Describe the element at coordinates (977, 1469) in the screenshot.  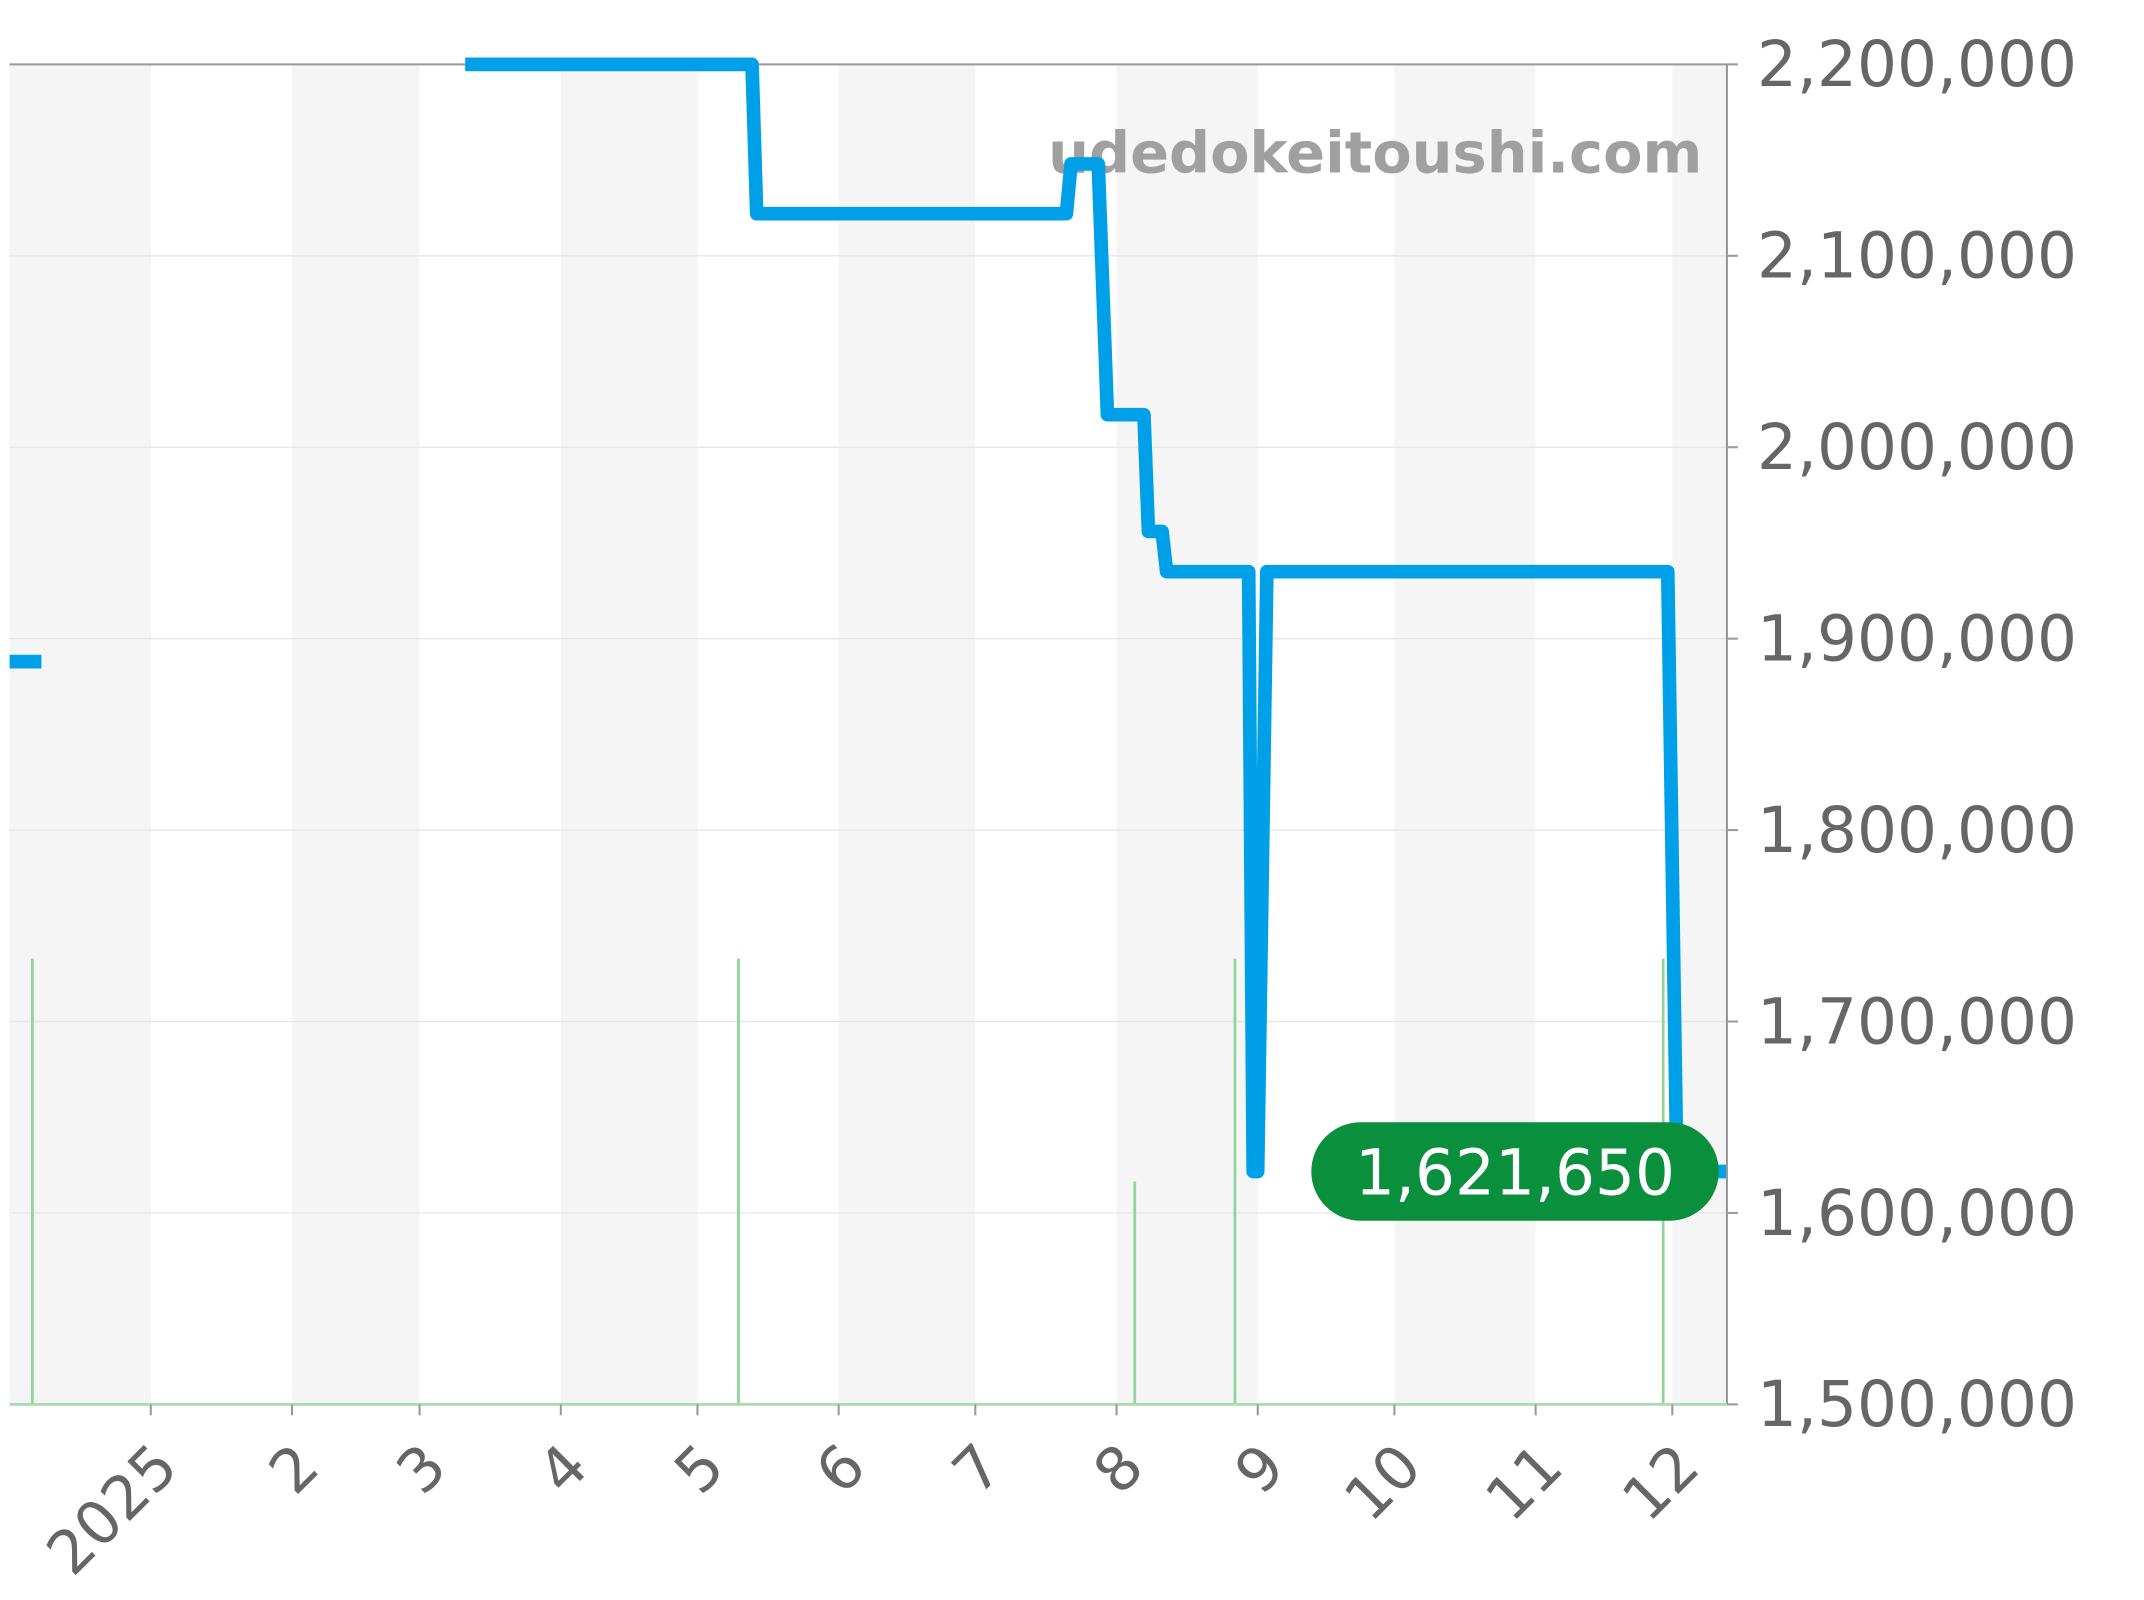
I see `x-tick-label: 7` at that location.